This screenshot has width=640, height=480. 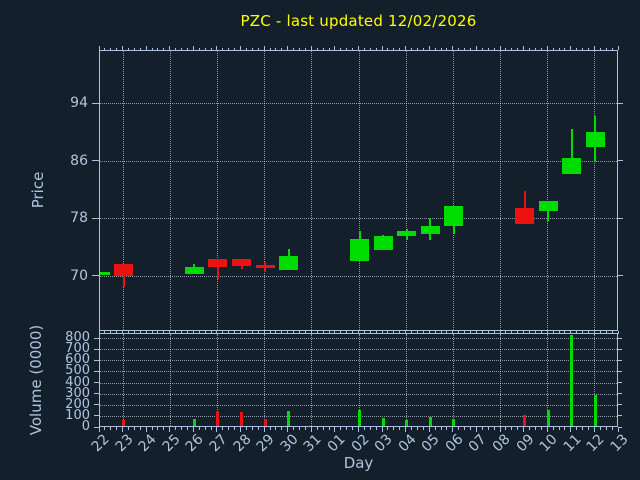 What do you see at coordinates (77, 349) in the screenshot?
I see `volume-tick-label: 700` at bounding box center [77, 349].